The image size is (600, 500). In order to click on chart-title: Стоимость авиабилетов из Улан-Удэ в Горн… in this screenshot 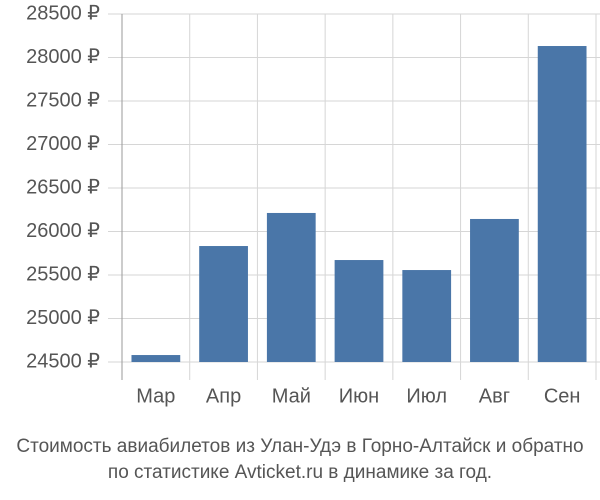, I will do `click(299, 446)`.